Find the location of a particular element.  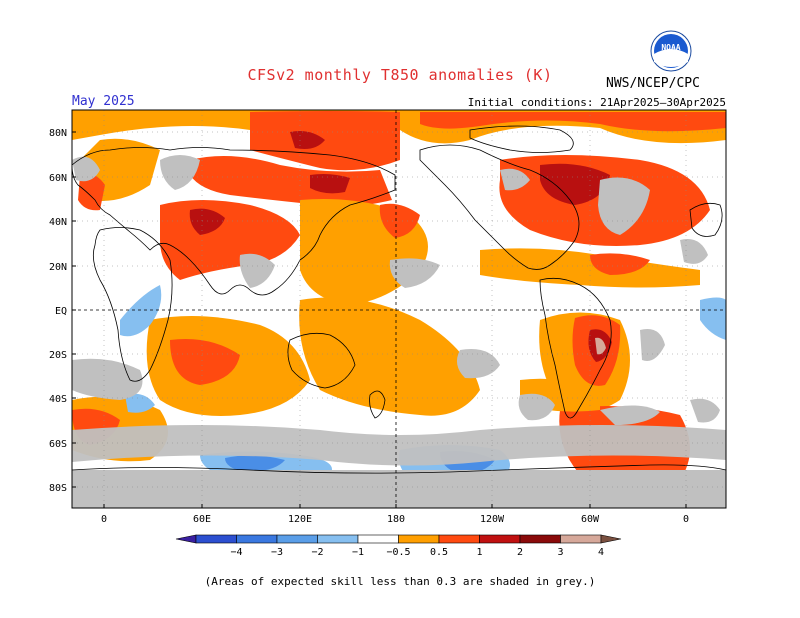

colorbar is located at coordinates (398, 539).